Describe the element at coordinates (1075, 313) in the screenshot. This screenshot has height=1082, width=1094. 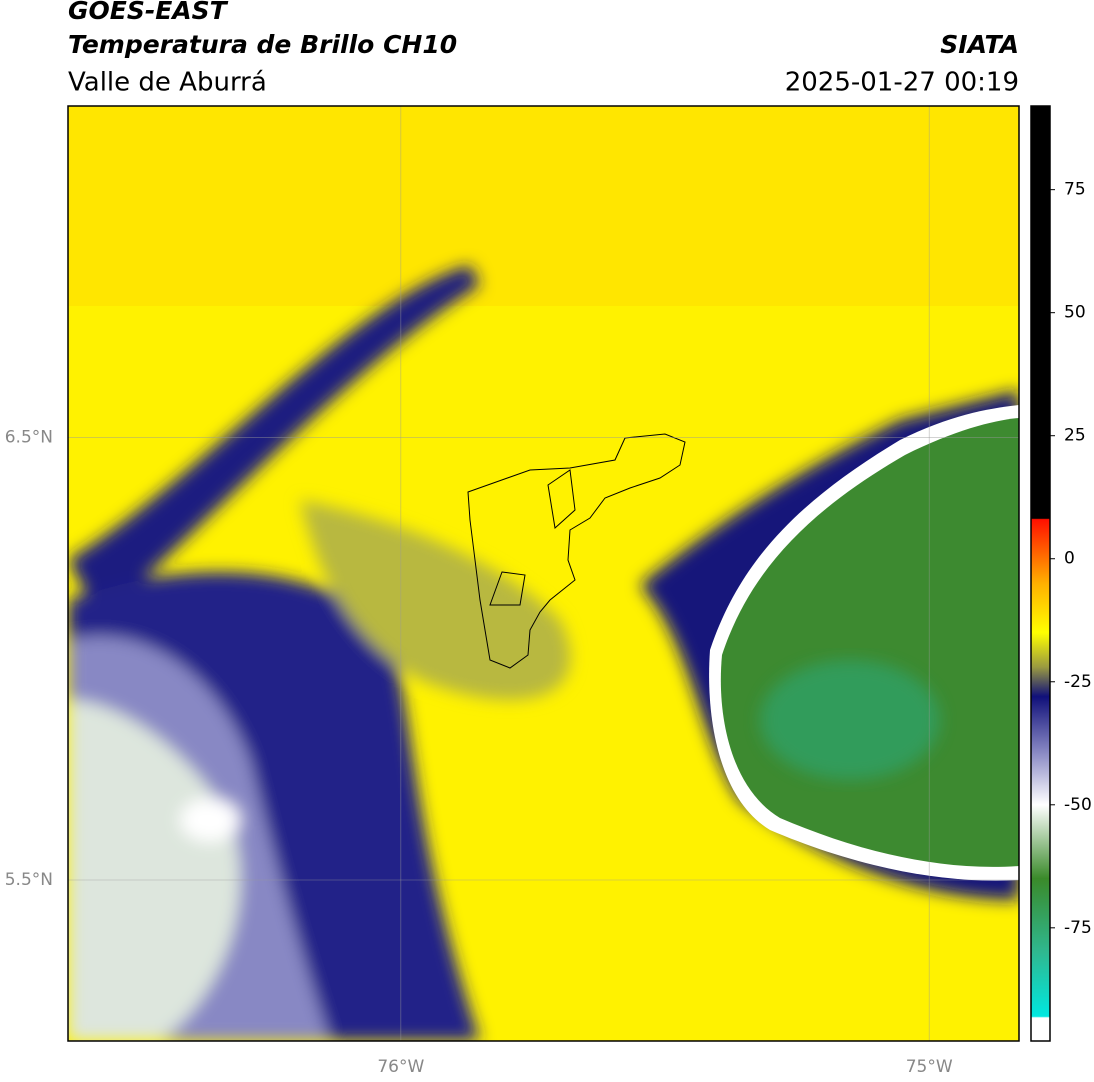
I see `colorbar-tick-label: 50` at that location.